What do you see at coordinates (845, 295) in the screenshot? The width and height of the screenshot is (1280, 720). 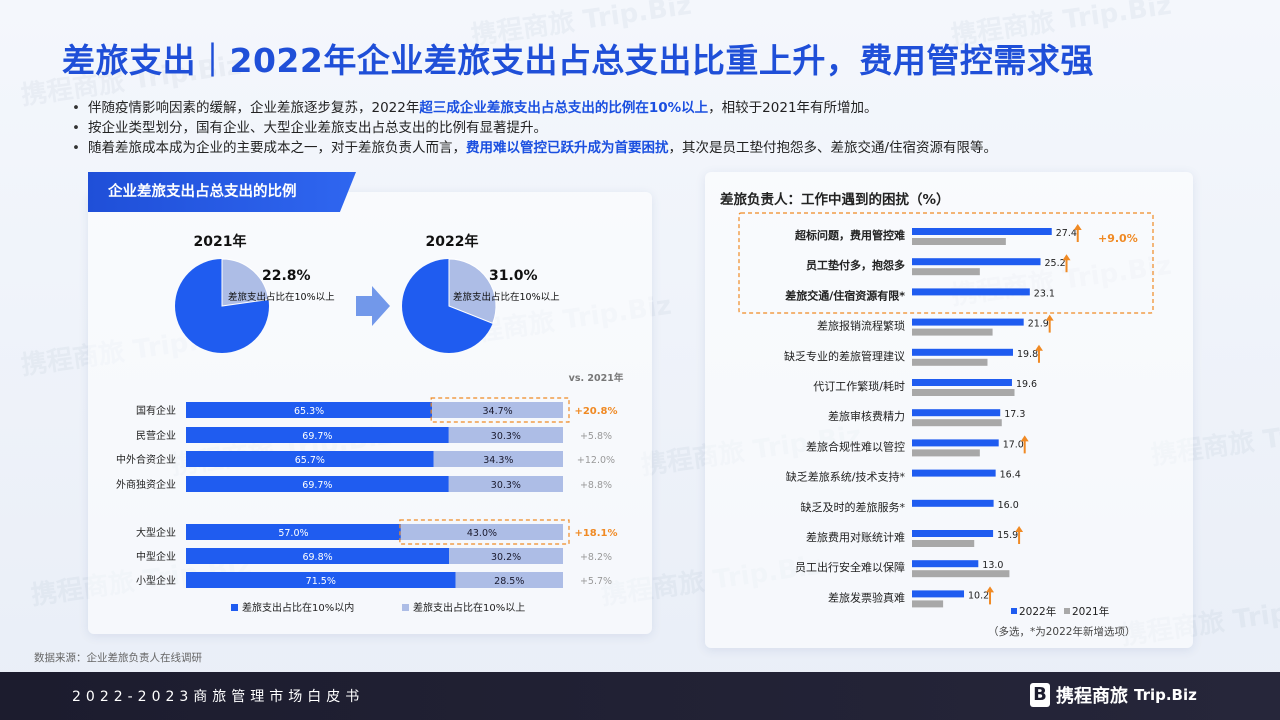 I see `pain-point-label: 差旅交通/住宿资源有限*` at bounding box center [845, 295].